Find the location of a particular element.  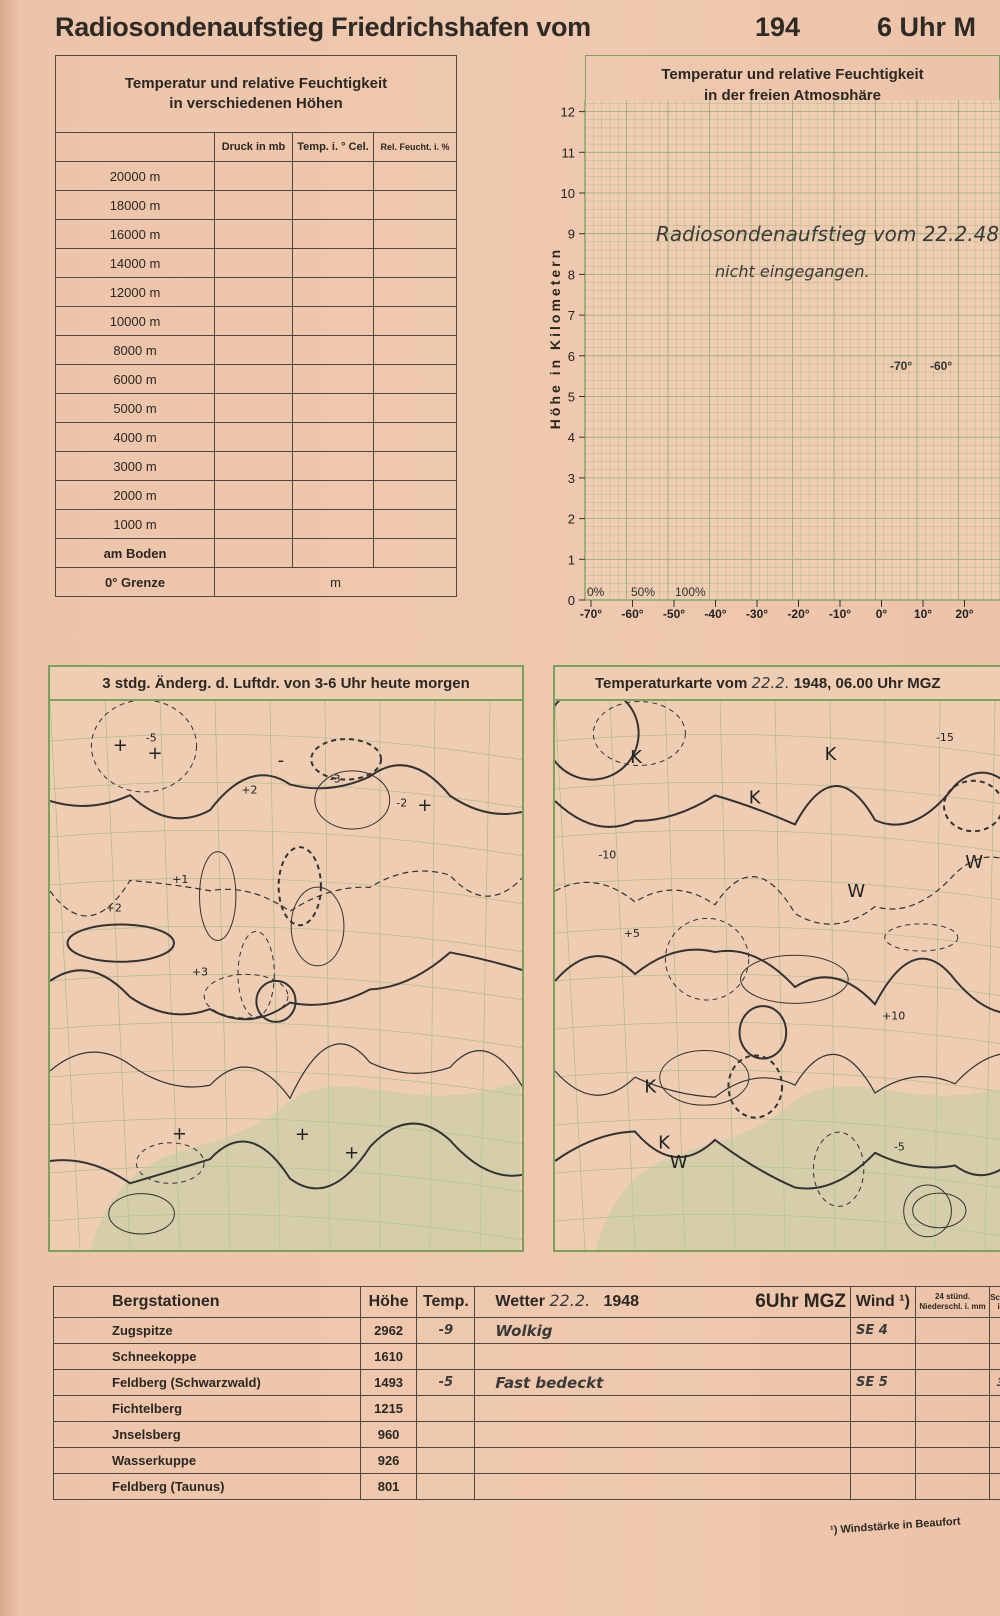

temp-cell: -5 is located at coordinates (446, 1382).